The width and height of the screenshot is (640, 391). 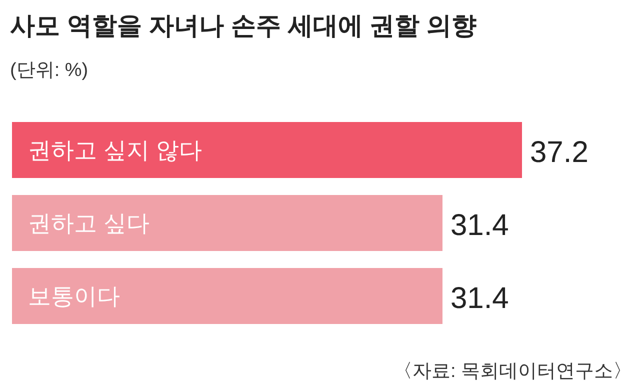 What do you see at coordinates (512, 371) in the screenshot?
I see `text: 〈자료: 목회데이터연구소〉` at bounding box center [512, 371].